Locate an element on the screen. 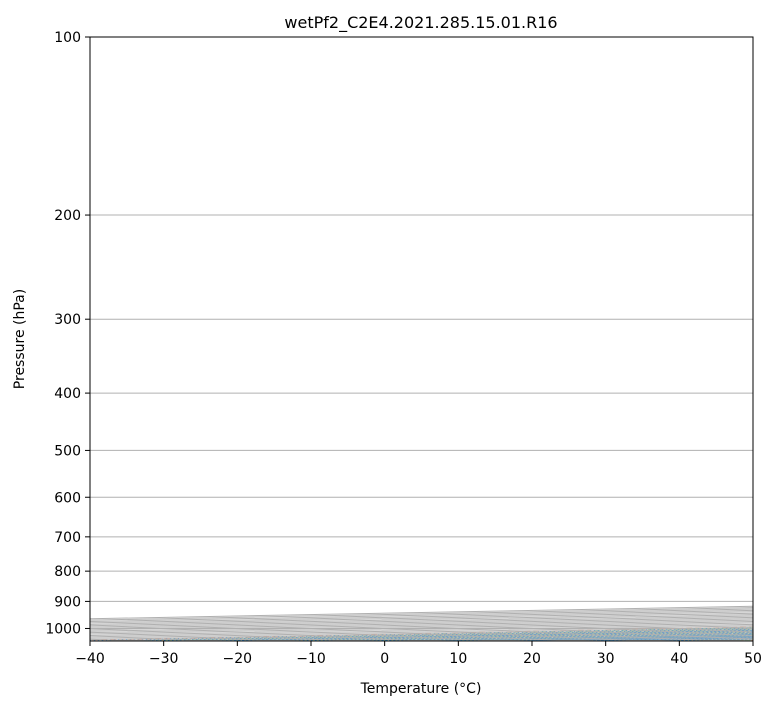 The height and width of the screenshot is (708, 775). x-tick-label: 40 is located at coordinates (679, 659).